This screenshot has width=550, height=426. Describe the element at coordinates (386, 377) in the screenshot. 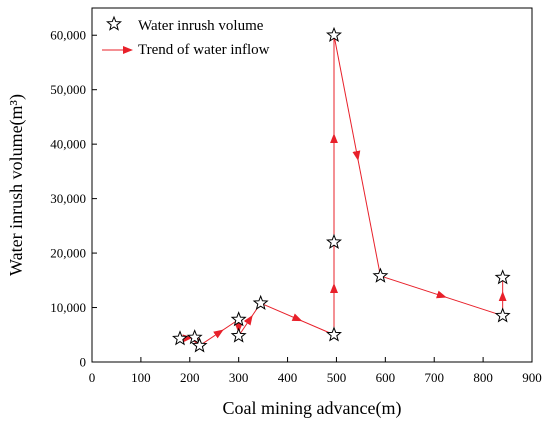

I see `x-tick-label: 600` at that location.